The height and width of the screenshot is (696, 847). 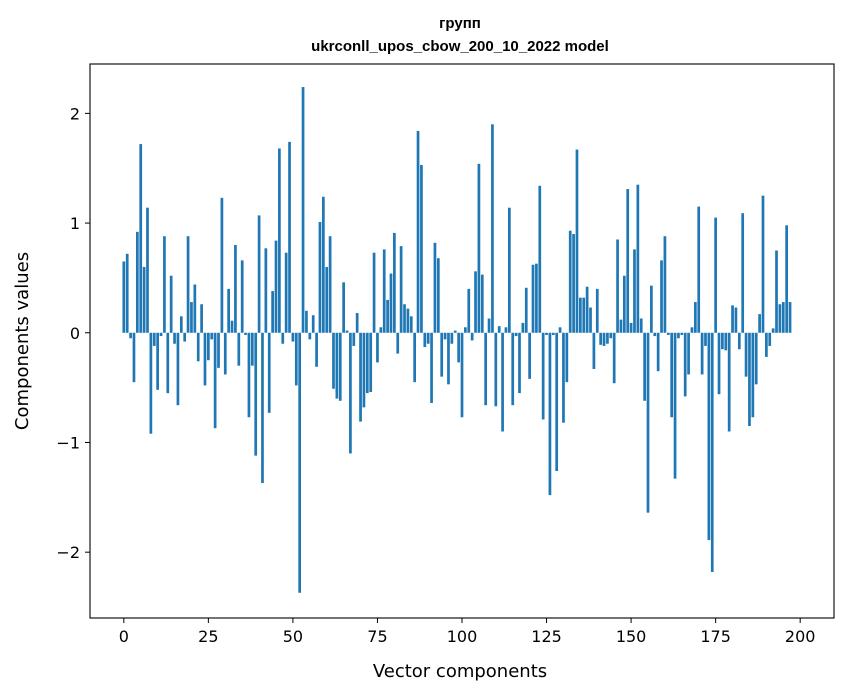 I want to click on x-tick-label: 75, so click(x=377, y=636).